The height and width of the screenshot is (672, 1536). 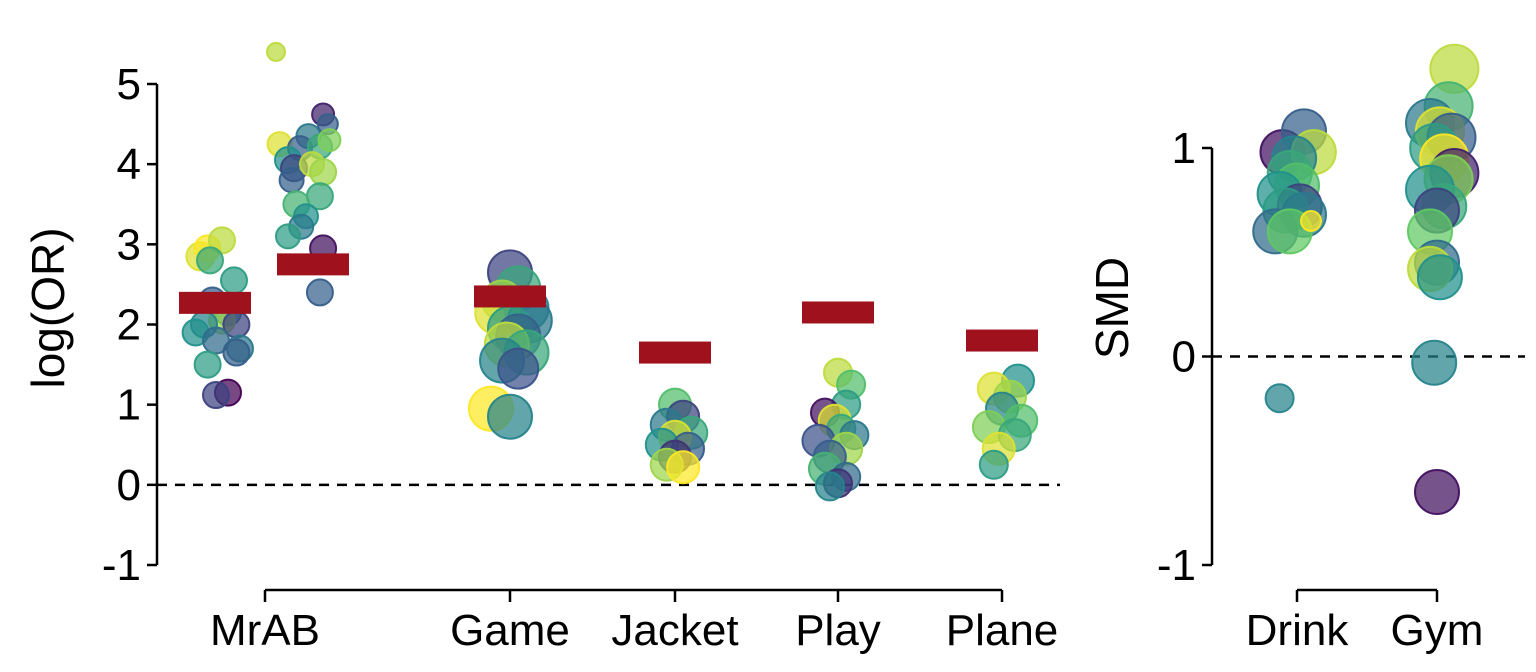 What do you see at coordinates (829, 486) in the screenshot?
I see `data-point-play` at bounding box center [829, 486].